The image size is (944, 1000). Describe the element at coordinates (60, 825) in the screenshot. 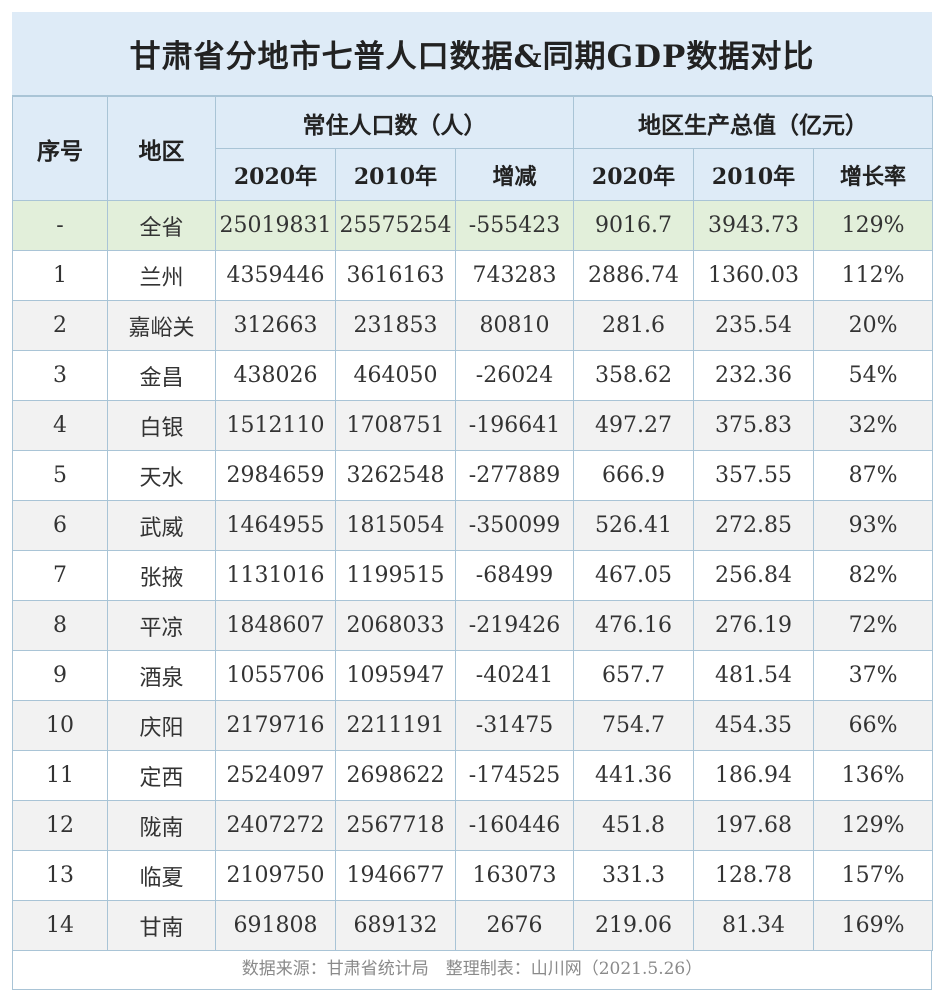

I see `index-cell: 12` at that location.